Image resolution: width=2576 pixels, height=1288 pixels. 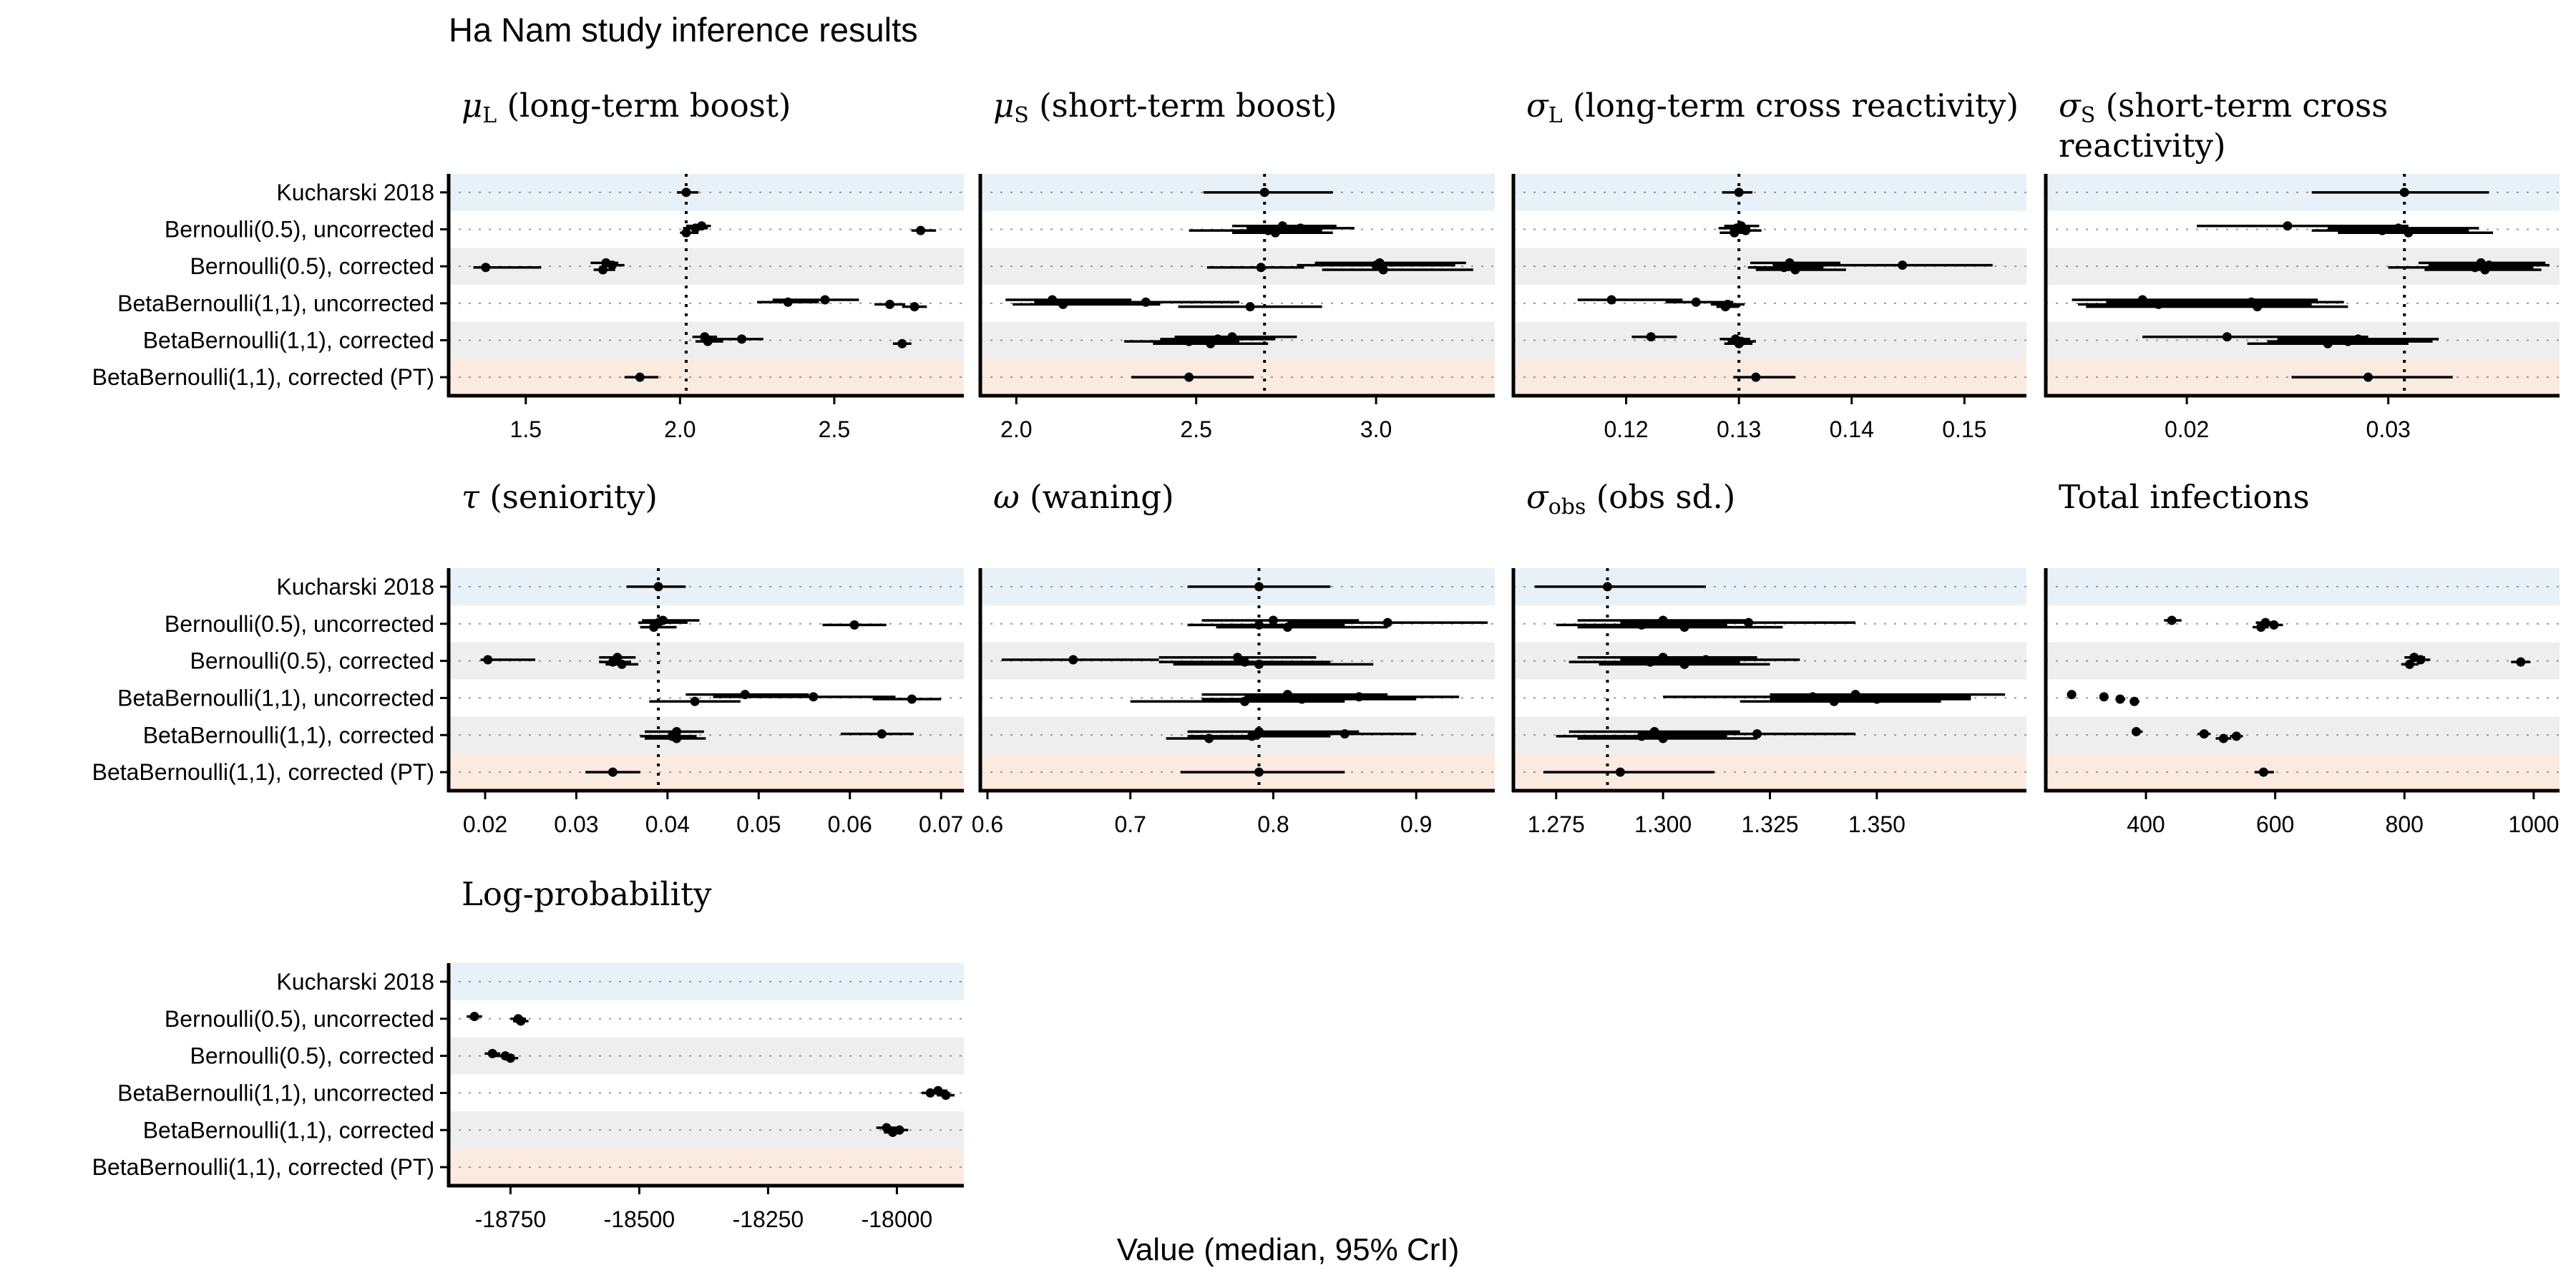 I want to click on panel-title-text: (short-term boost), so click(x=1182, y=106).